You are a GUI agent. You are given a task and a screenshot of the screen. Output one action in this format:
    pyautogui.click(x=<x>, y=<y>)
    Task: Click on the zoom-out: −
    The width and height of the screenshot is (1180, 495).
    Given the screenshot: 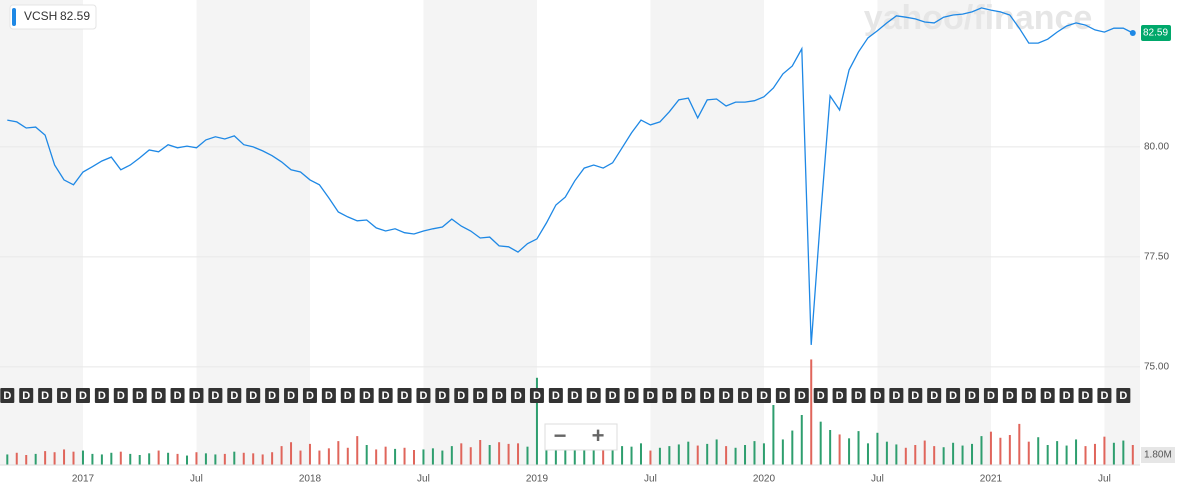 What is the action you would take?
    pyautogui.click(x=560, y=435)
    